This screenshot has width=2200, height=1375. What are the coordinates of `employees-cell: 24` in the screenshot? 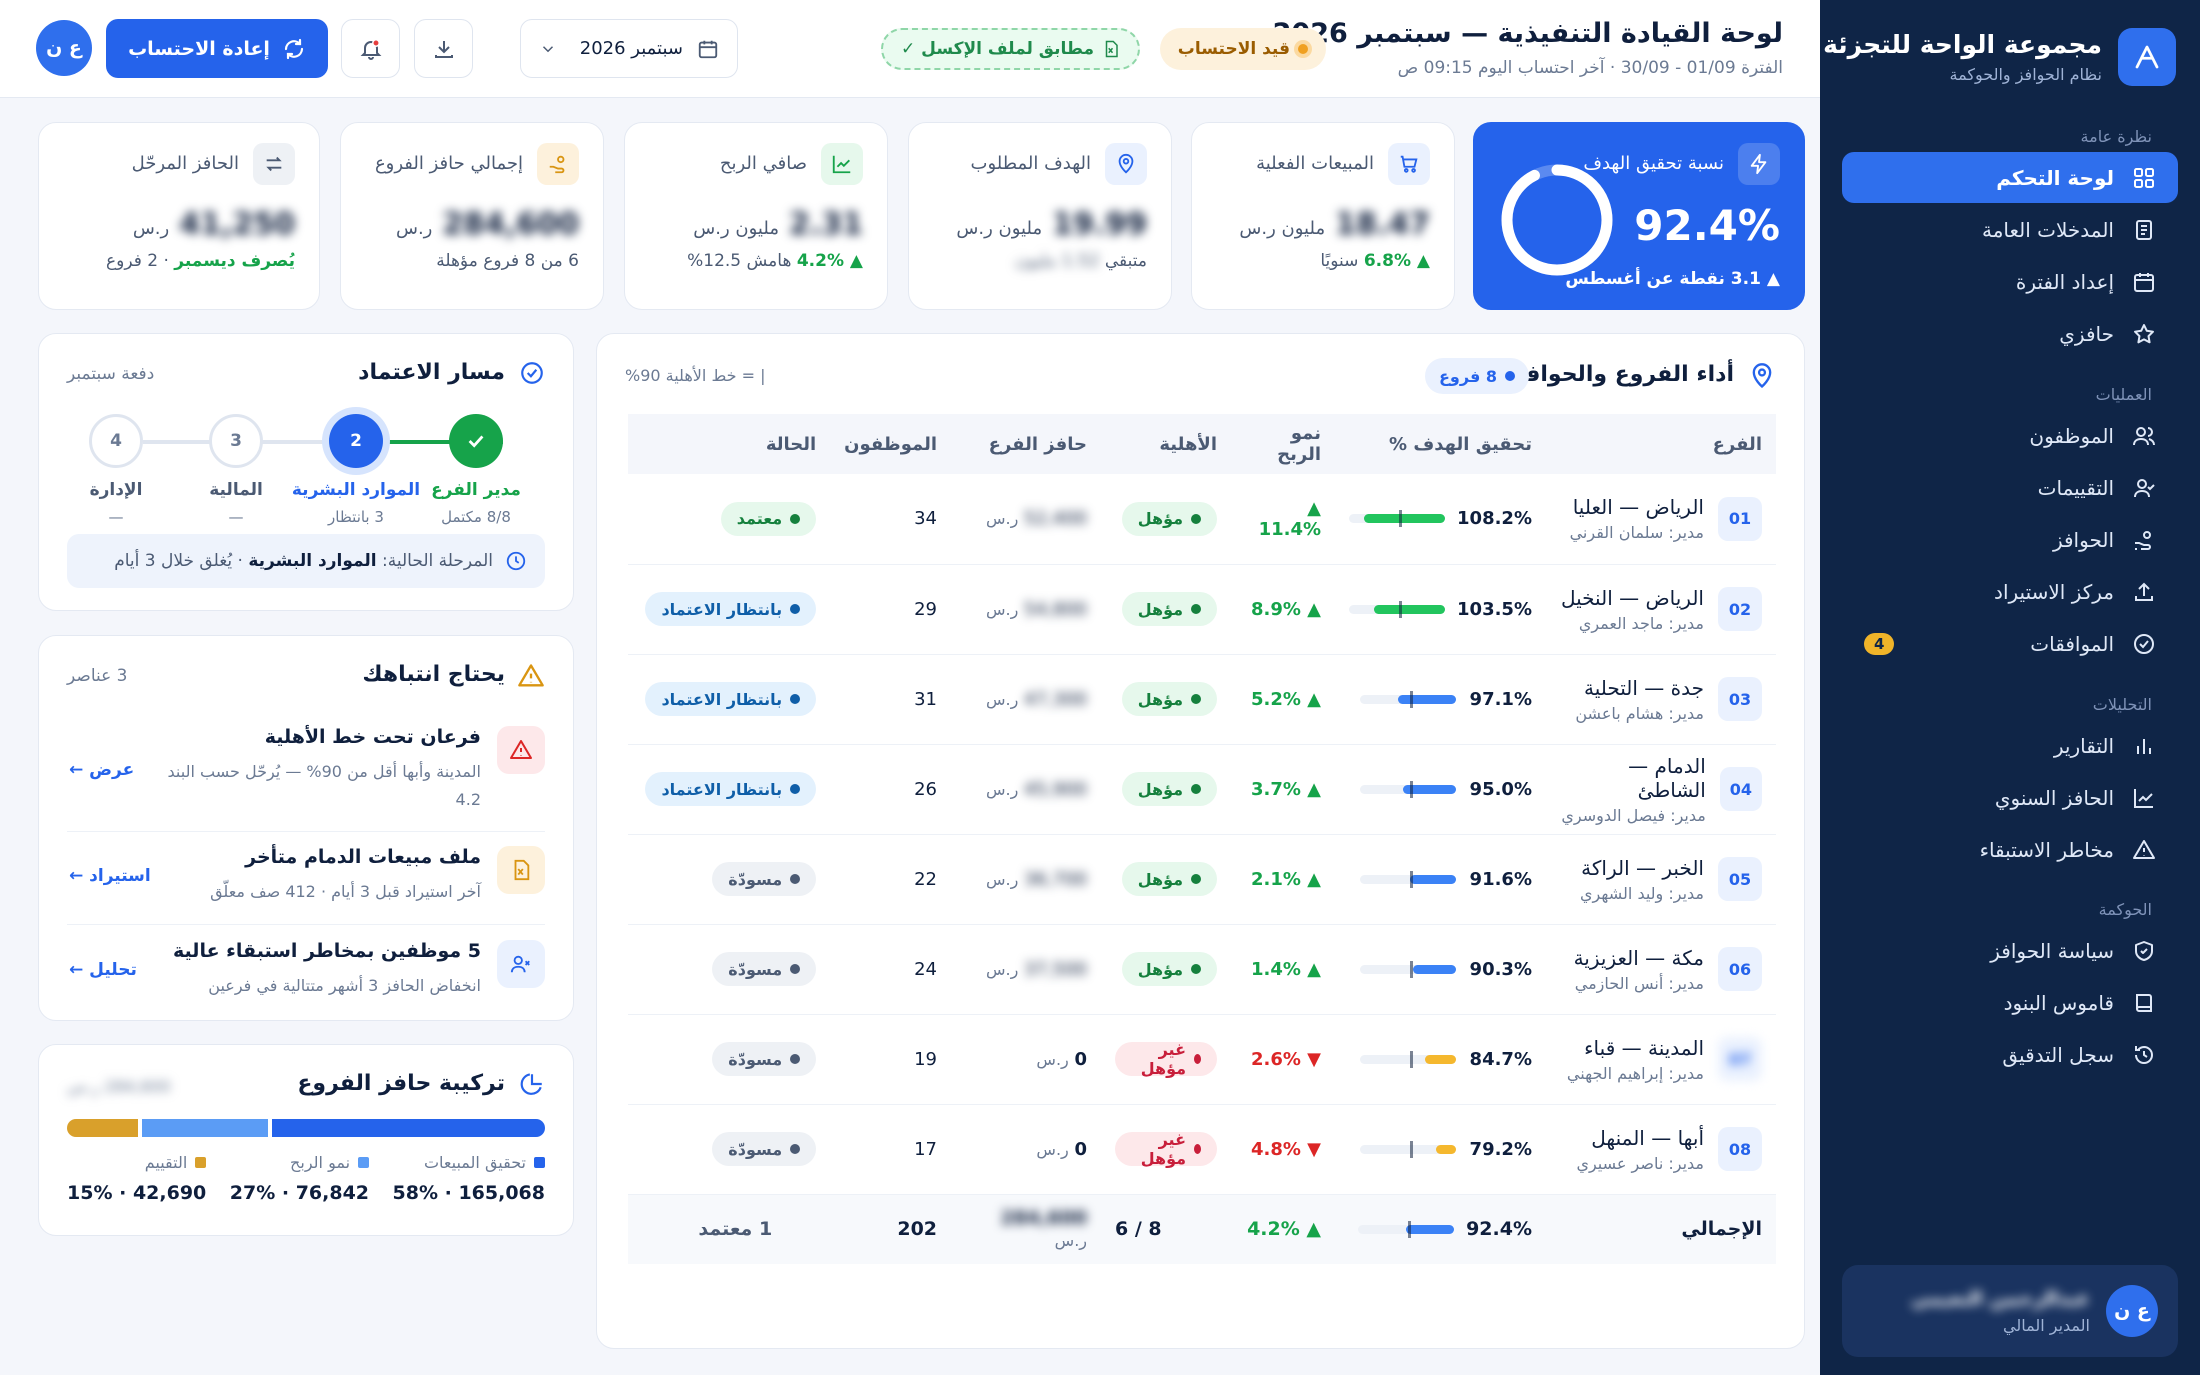 It's located at (891, 969).